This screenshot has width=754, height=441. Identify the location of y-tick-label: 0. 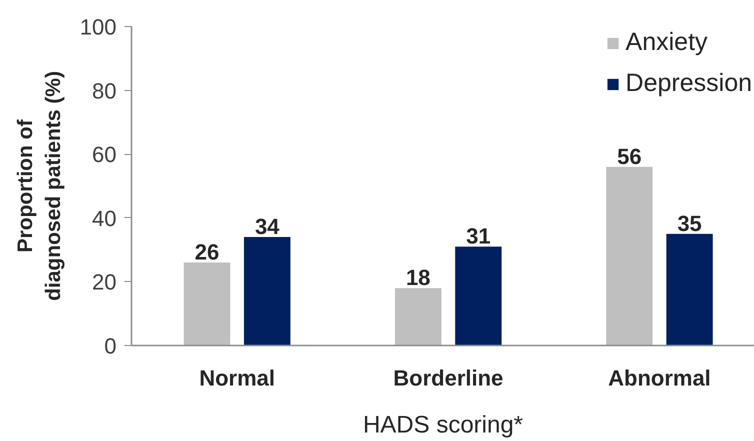
(110, 346).